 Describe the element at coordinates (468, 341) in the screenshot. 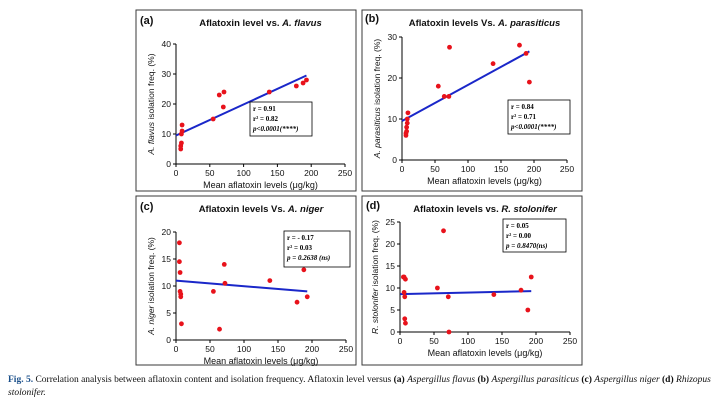

I see `x-tick-label: 100` at that location.